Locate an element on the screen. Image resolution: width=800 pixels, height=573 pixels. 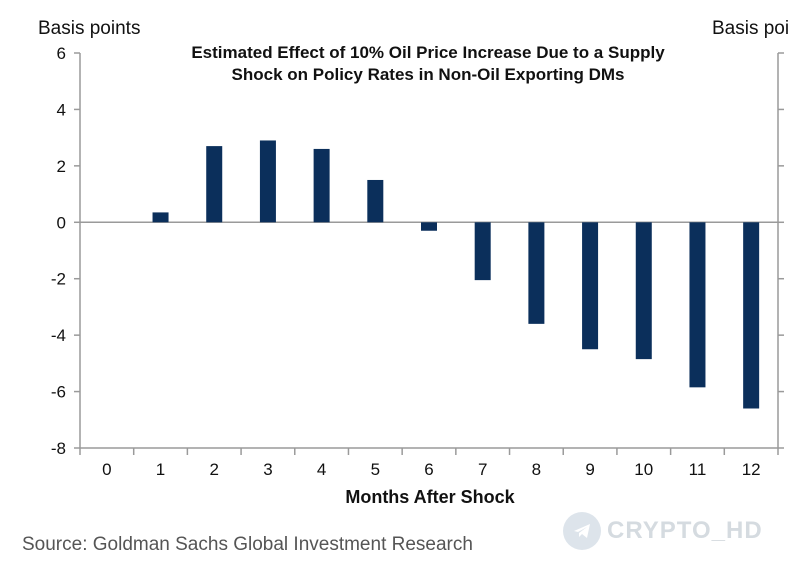
y-tick-label: -8 is located at coordinates (58, 448).